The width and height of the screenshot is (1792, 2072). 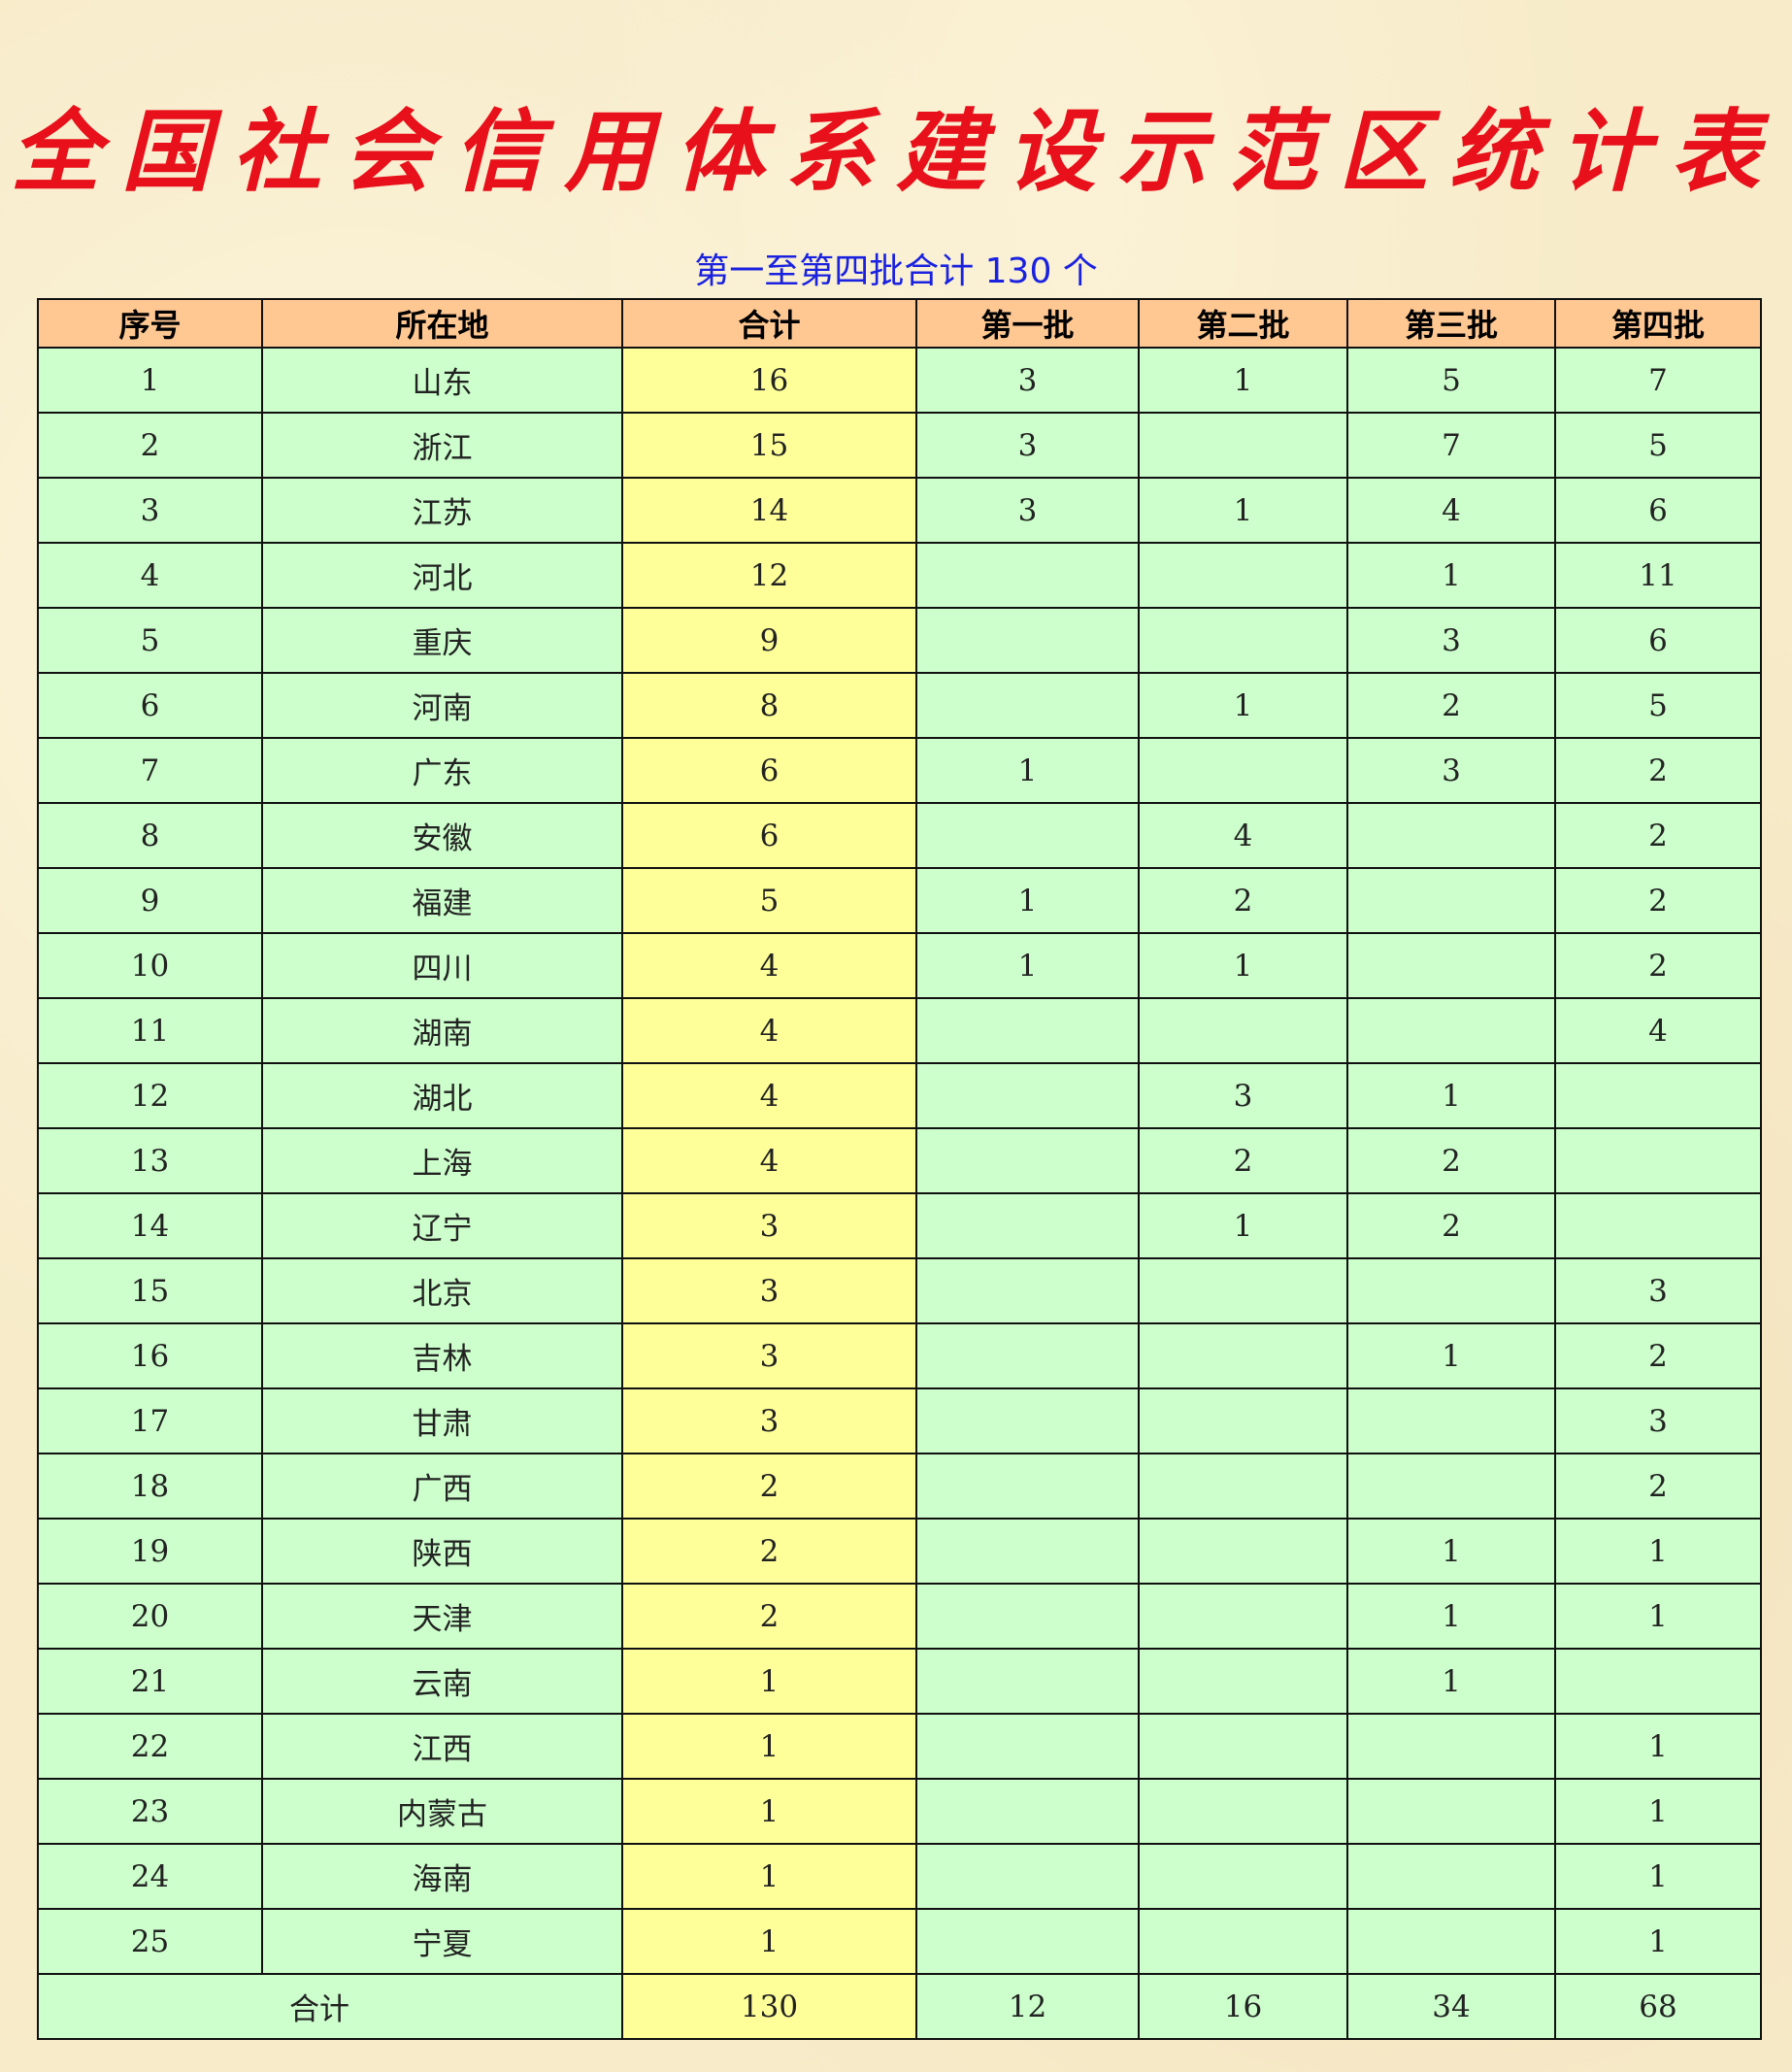 What do you see at coordinates (899, 1290) in the screenshot?
I see `table-row: 15 北京 3 3` at bounding box center [899, 1290].